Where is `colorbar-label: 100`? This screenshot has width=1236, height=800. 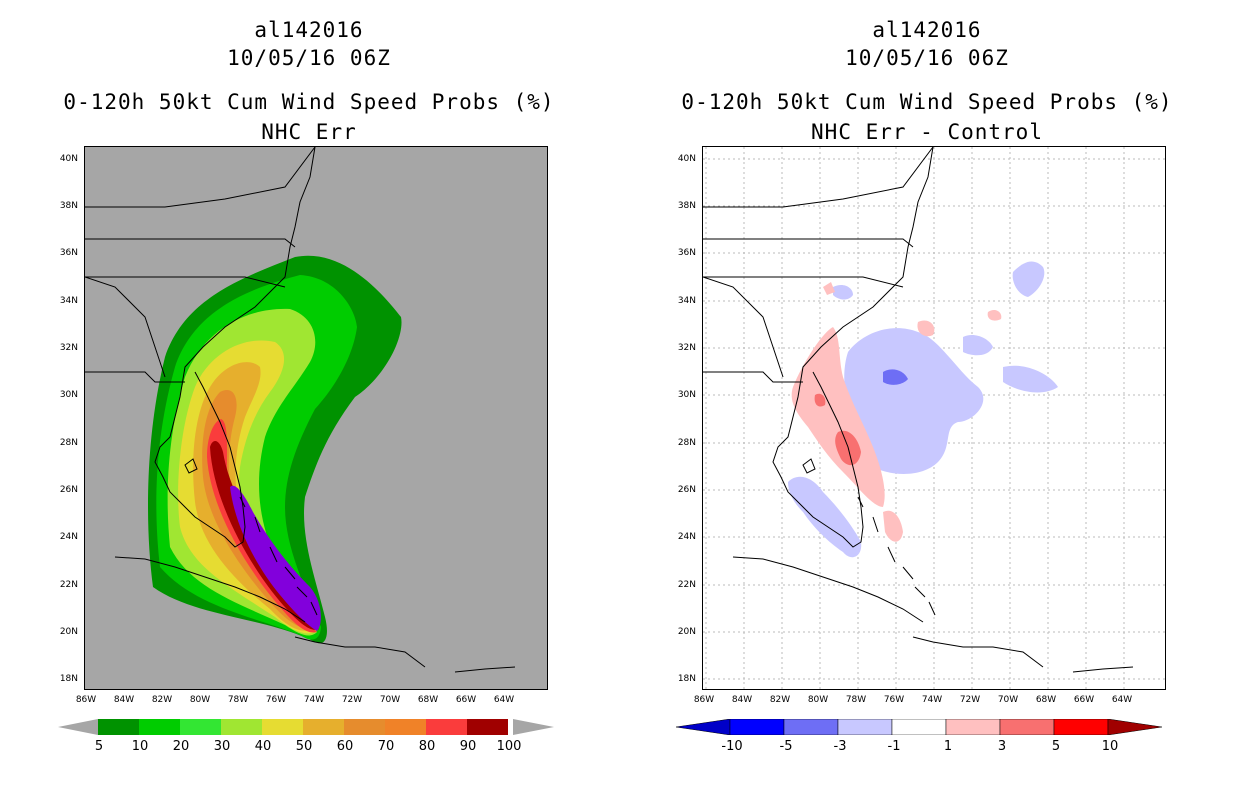
colorbar-label: 100 is located at coordinates (509, 746).